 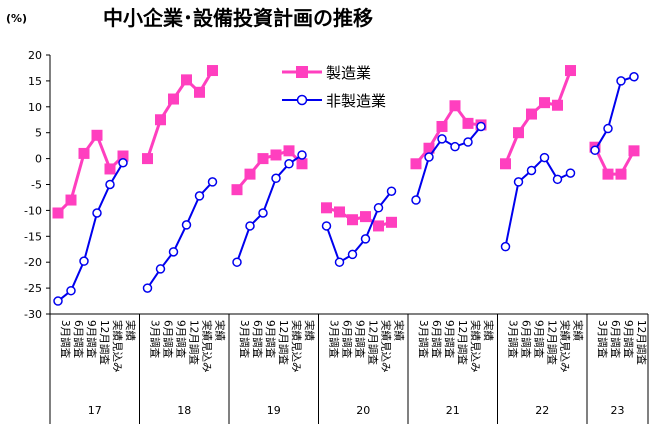 I want to click on year-label: 21, so click(x=453, y=410).